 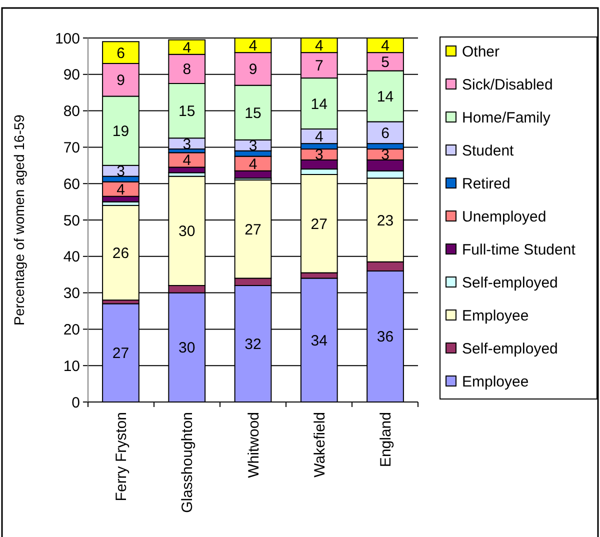 What do you see at coordinates (519, 249) in the screenshot?
I see `legend-label: Full-time Student` at bounding box center [519, 249].